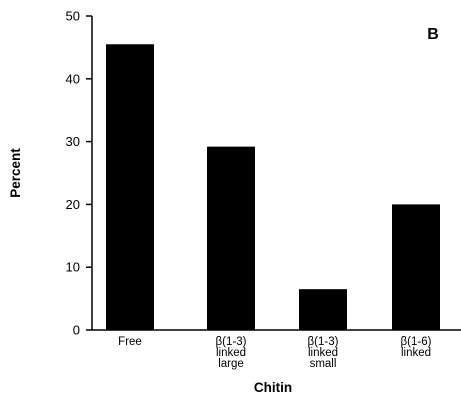 The image size is (461, 396). I want to click on category-label: β(1-6) linked, so click(416, 347).